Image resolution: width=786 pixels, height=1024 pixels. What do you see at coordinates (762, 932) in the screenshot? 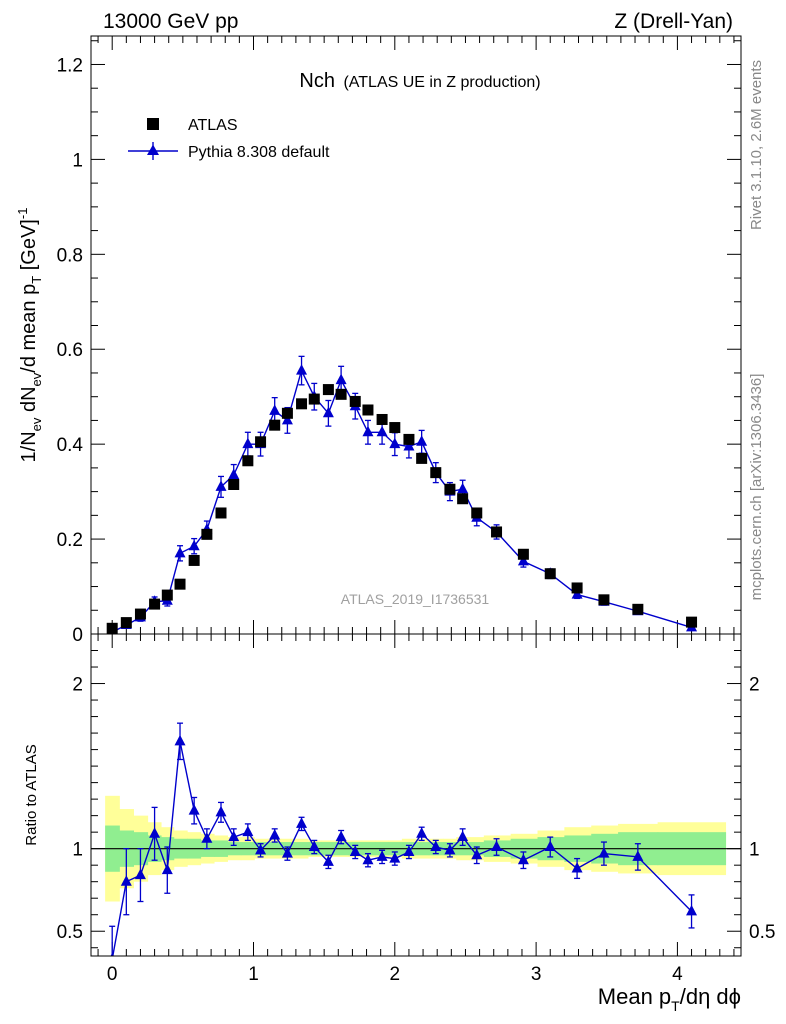
I see `ratio-y-tick-label-right: 0.5` at bounding box center [762, 932].